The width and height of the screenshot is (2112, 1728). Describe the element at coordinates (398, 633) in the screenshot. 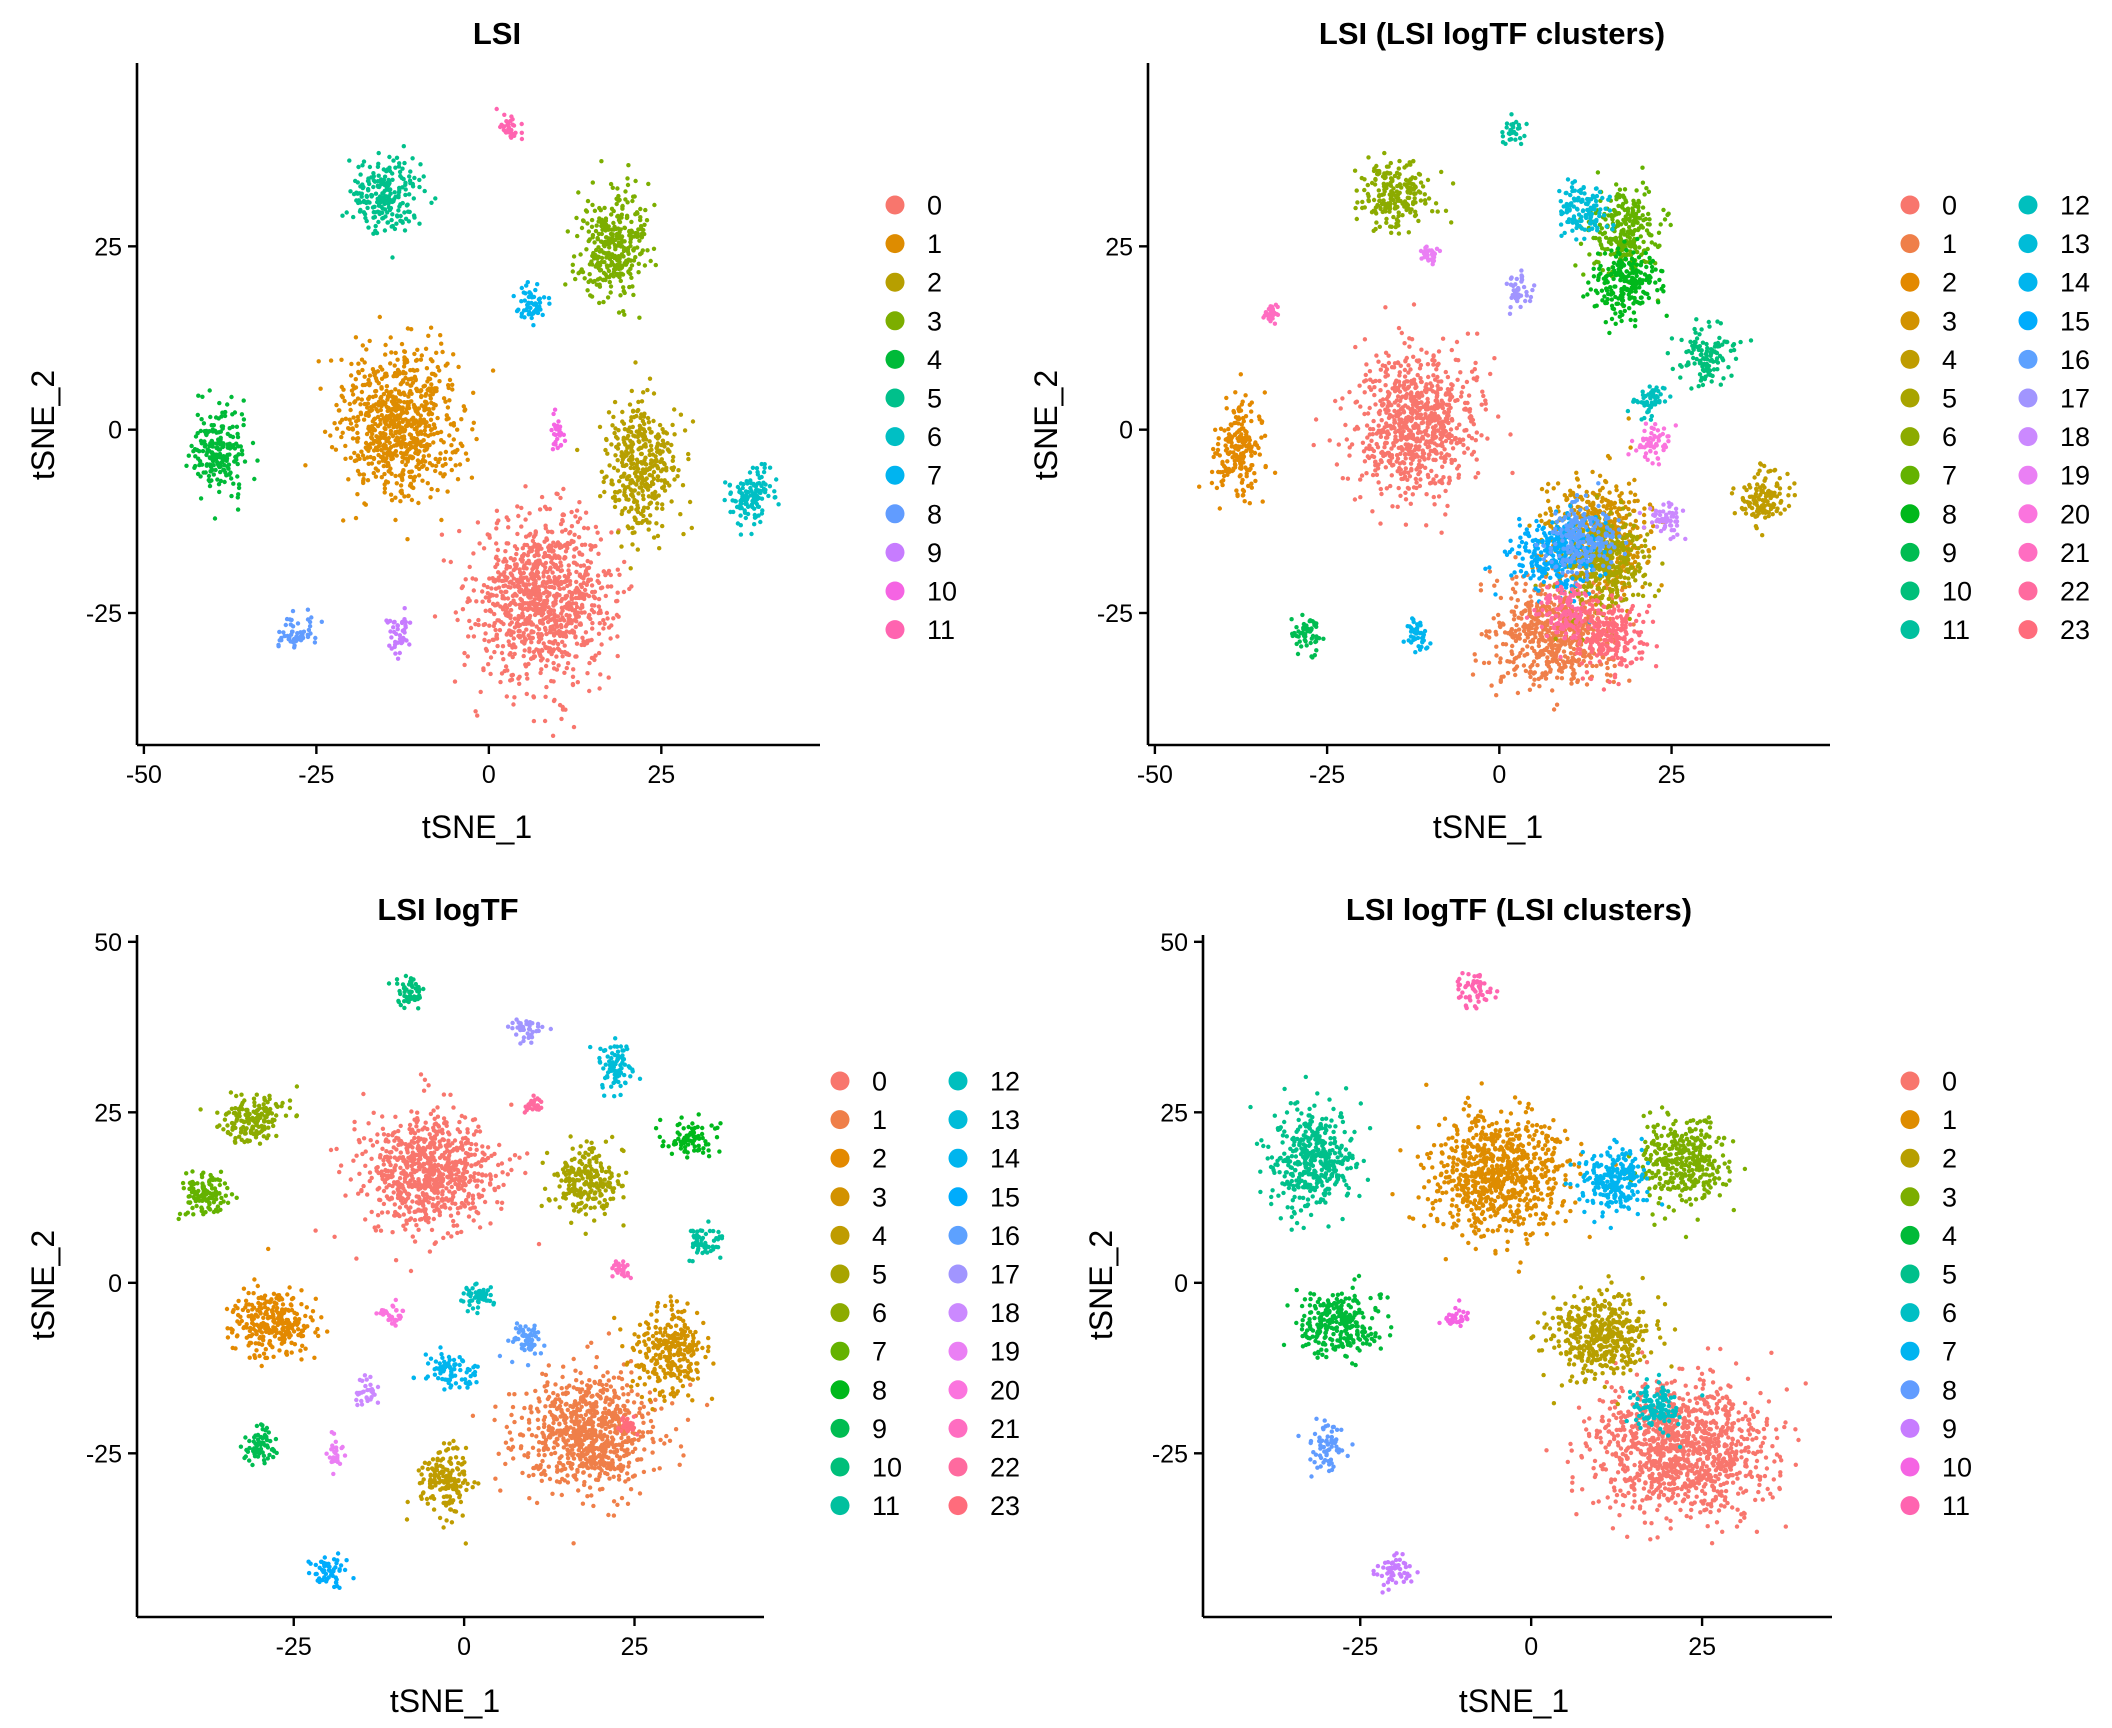

I see `cluster-9-points` at that location.